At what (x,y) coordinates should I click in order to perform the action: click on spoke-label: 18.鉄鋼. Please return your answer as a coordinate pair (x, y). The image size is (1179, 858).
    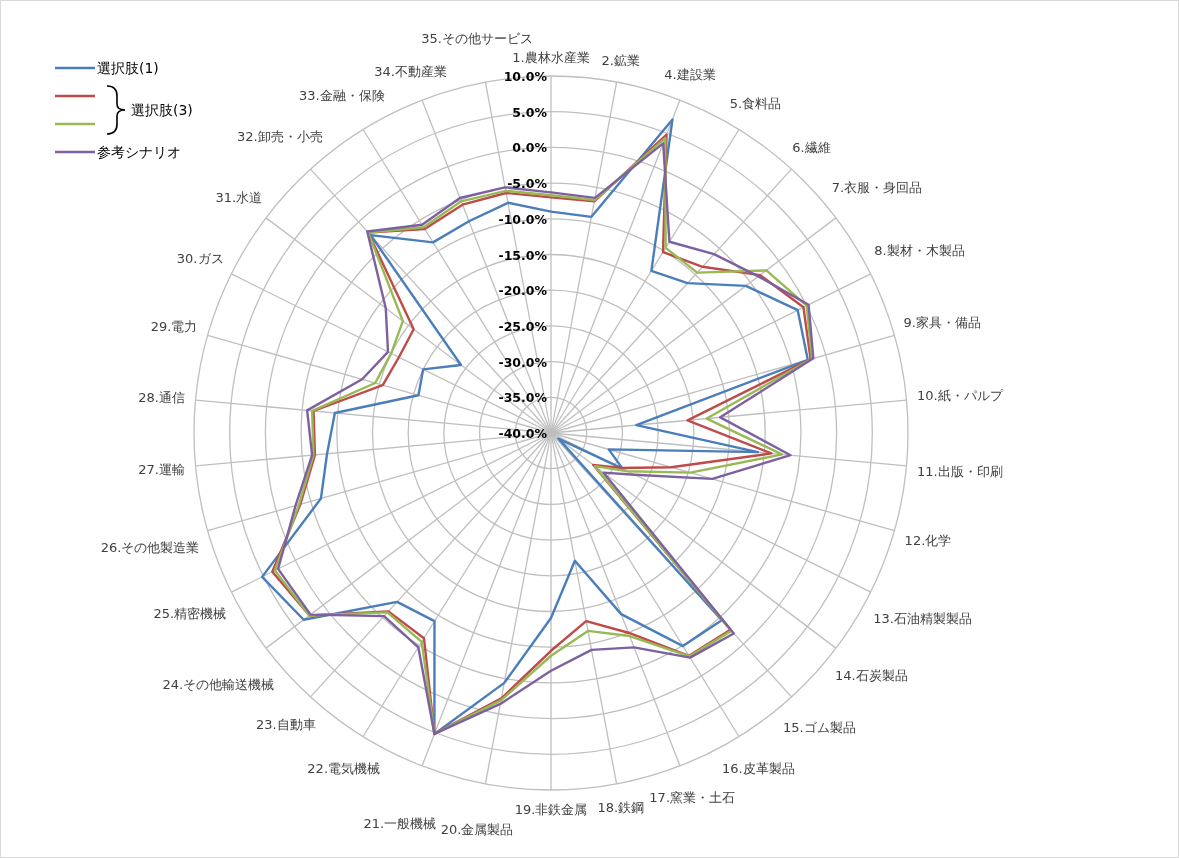
    Looking at the image, I should click on (621, 807).